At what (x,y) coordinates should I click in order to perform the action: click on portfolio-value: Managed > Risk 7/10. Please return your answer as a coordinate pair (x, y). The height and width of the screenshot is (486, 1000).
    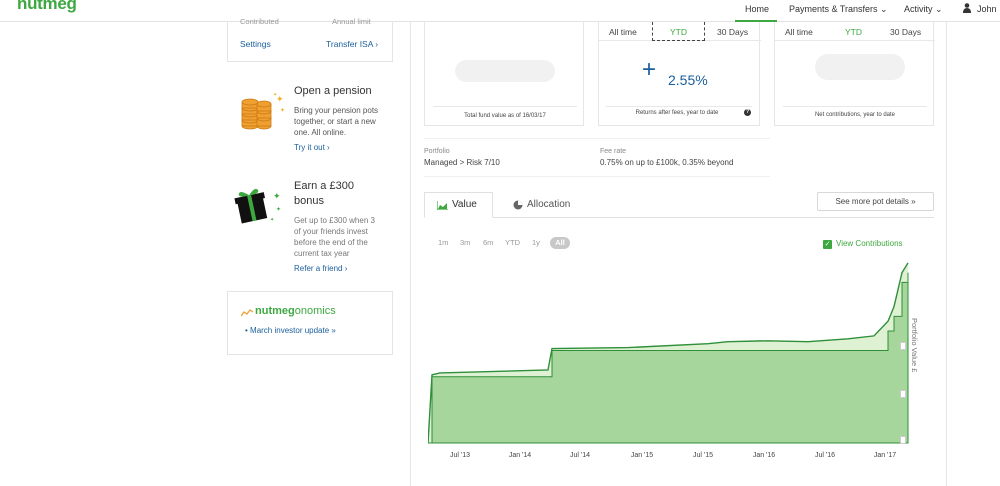
    Looking at the image, I should click on (462, 162).